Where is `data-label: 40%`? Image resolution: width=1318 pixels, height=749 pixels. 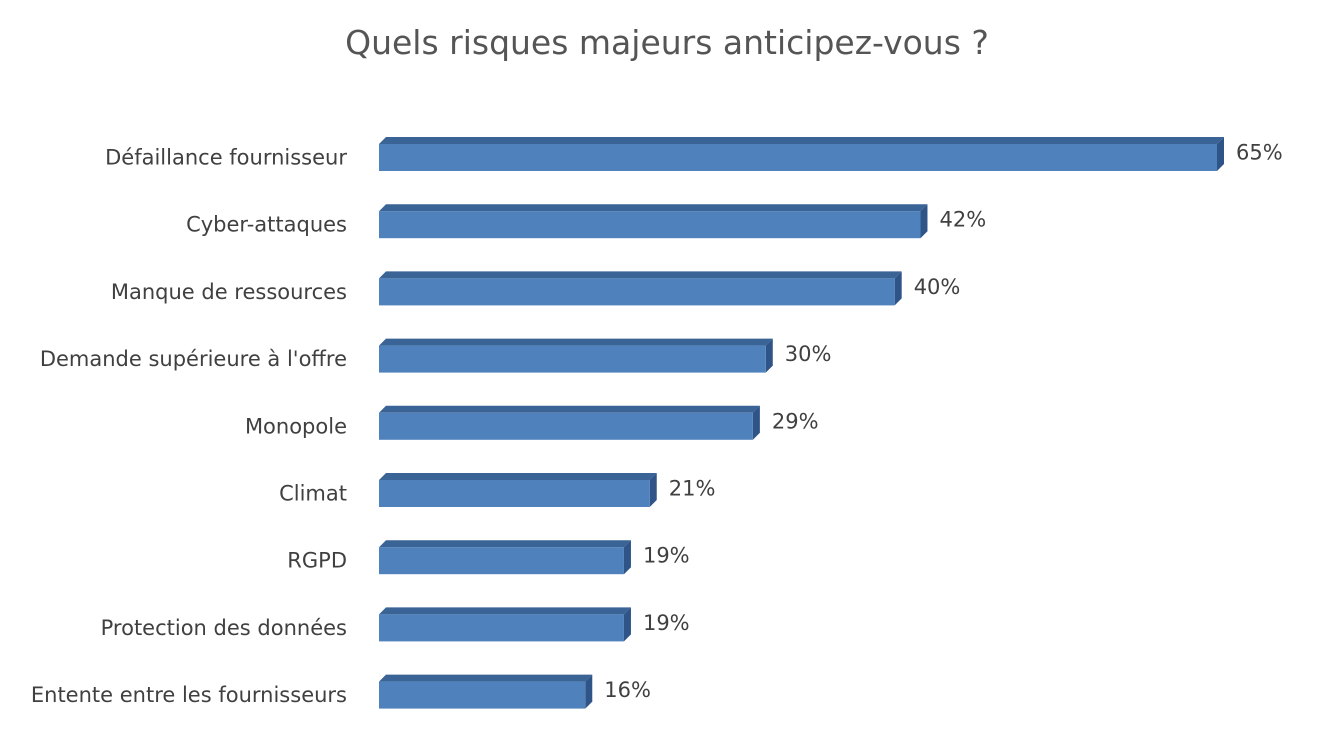
data-label: 40% is located at coordinates (937, 287).